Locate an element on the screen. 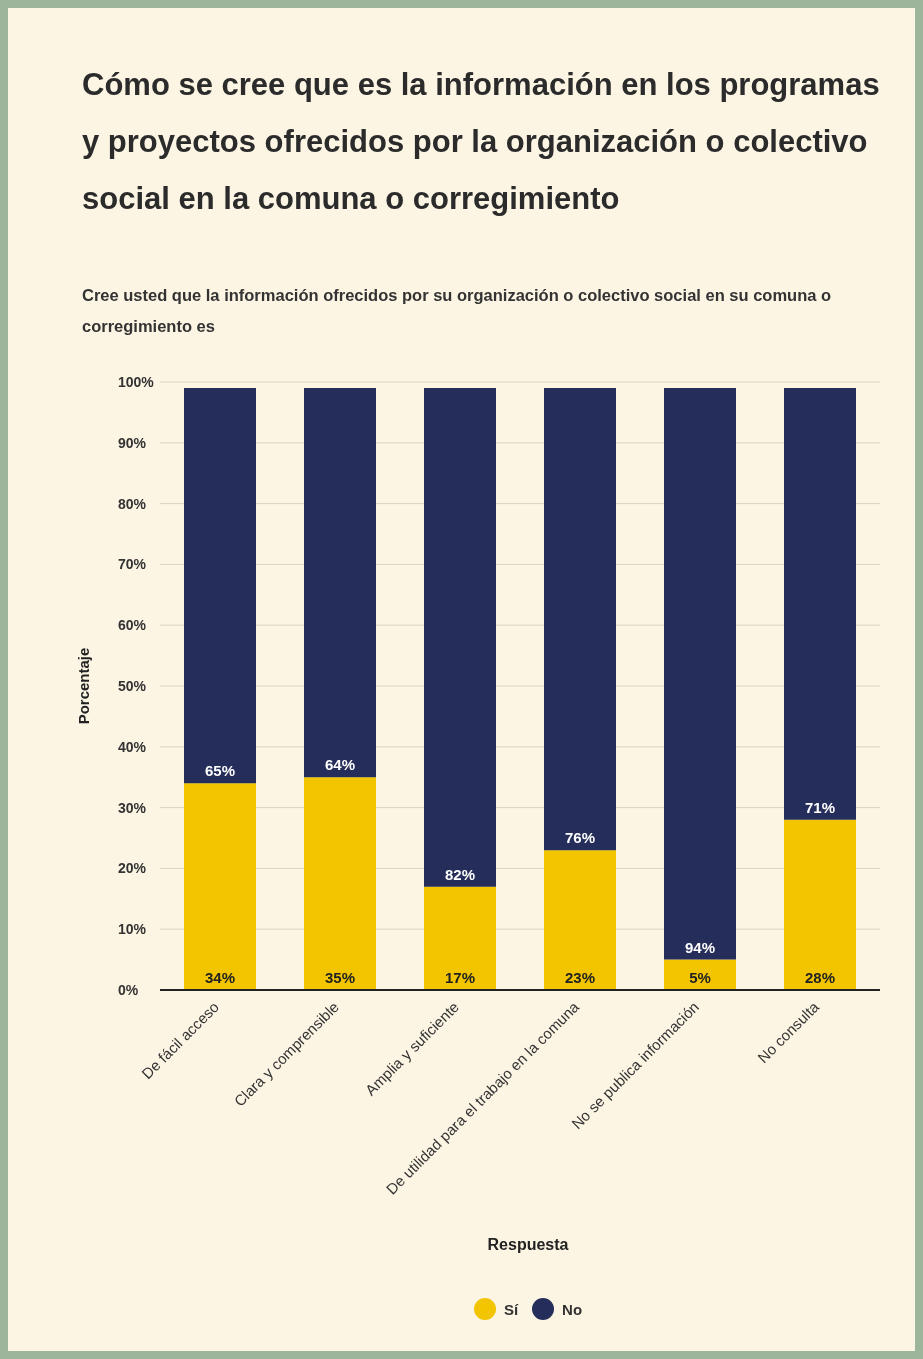  legend-label: No is located at coordinates (572, 1309).